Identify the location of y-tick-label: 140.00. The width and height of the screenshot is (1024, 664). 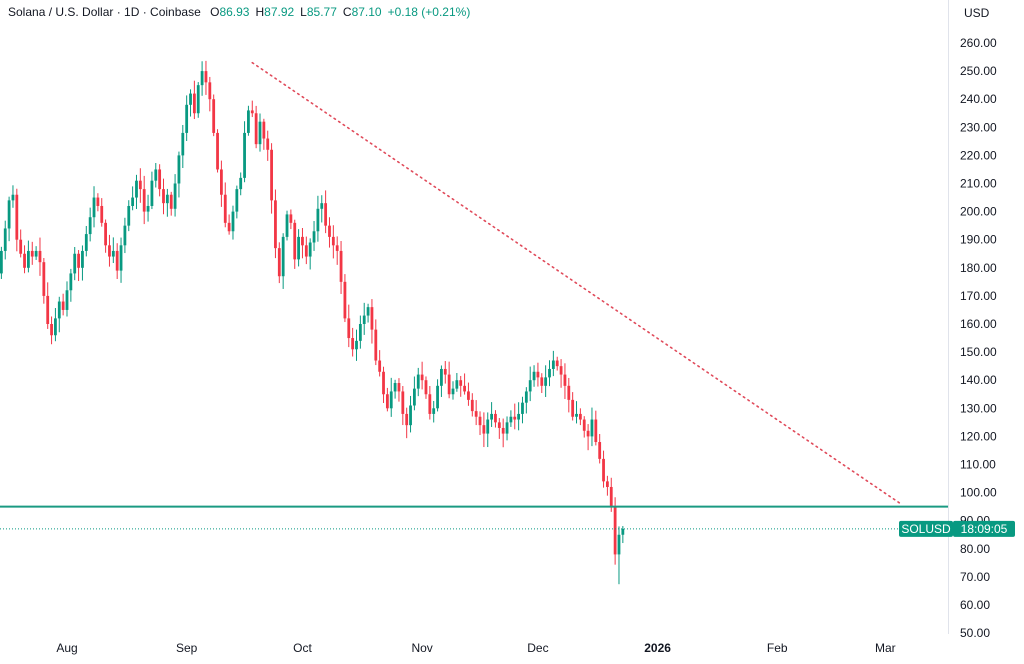
(978, 380).